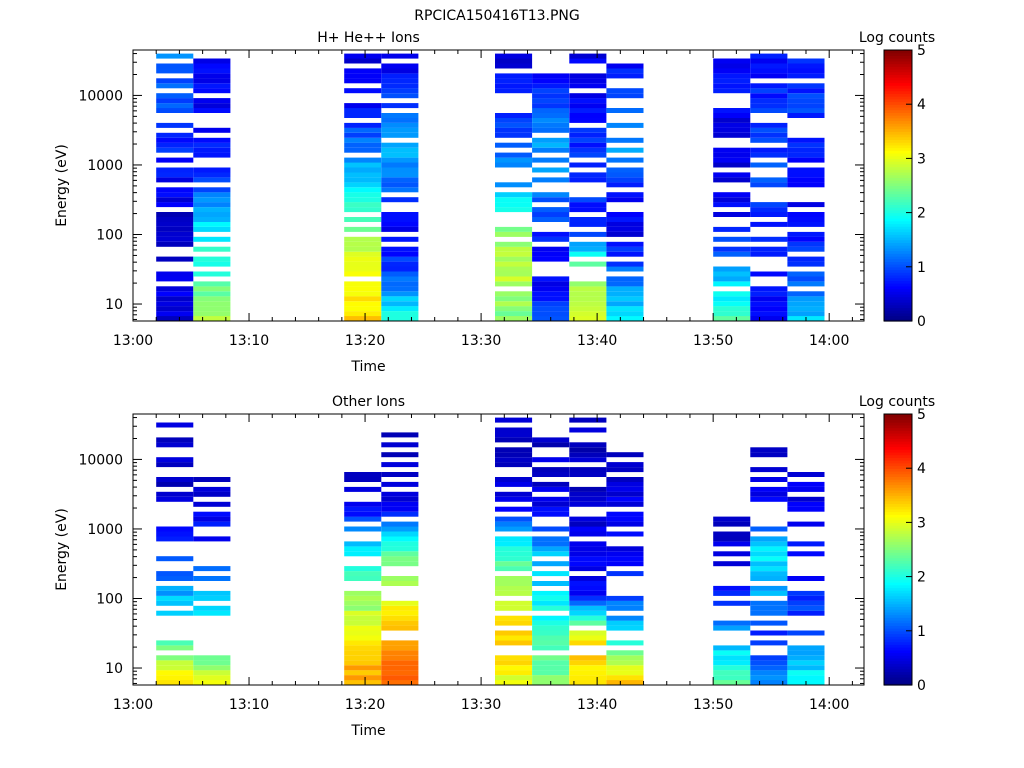 This screenshot has width=1024, height=768. What do you see at coordinates (921, 523) in the screenshot?
I see `colorbar-tick-label: 3` at bounding box center [921, 523].